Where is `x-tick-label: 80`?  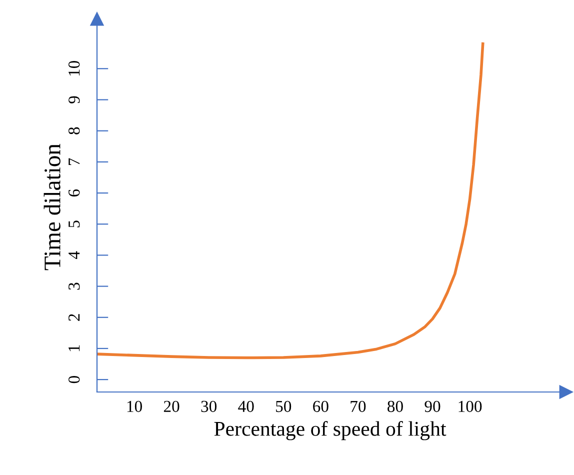 x-tick-label: 80 is located at coordinates (395, 406).